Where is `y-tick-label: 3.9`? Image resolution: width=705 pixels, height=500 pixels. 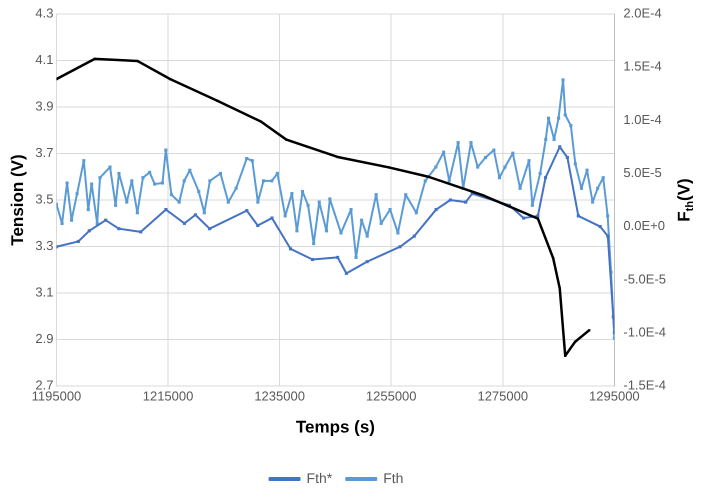 y-tick-label: 3.9 is located at coordinates (44, 106).